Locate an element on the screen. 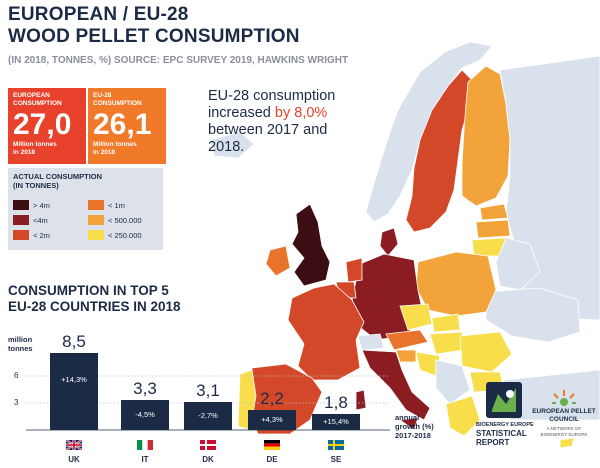 The width and height of the screenshot is (600, 468). bar-growth-label: -2,7% is located at coordinates (208, 415).